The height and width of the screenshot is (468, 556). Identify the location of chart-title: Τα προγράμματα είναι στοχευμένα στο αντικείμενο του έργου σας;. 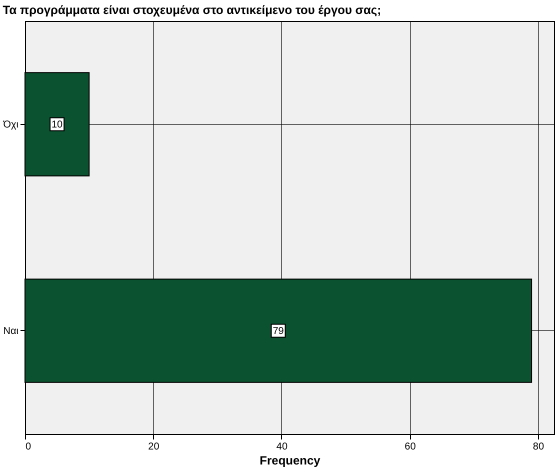
(192, 10).